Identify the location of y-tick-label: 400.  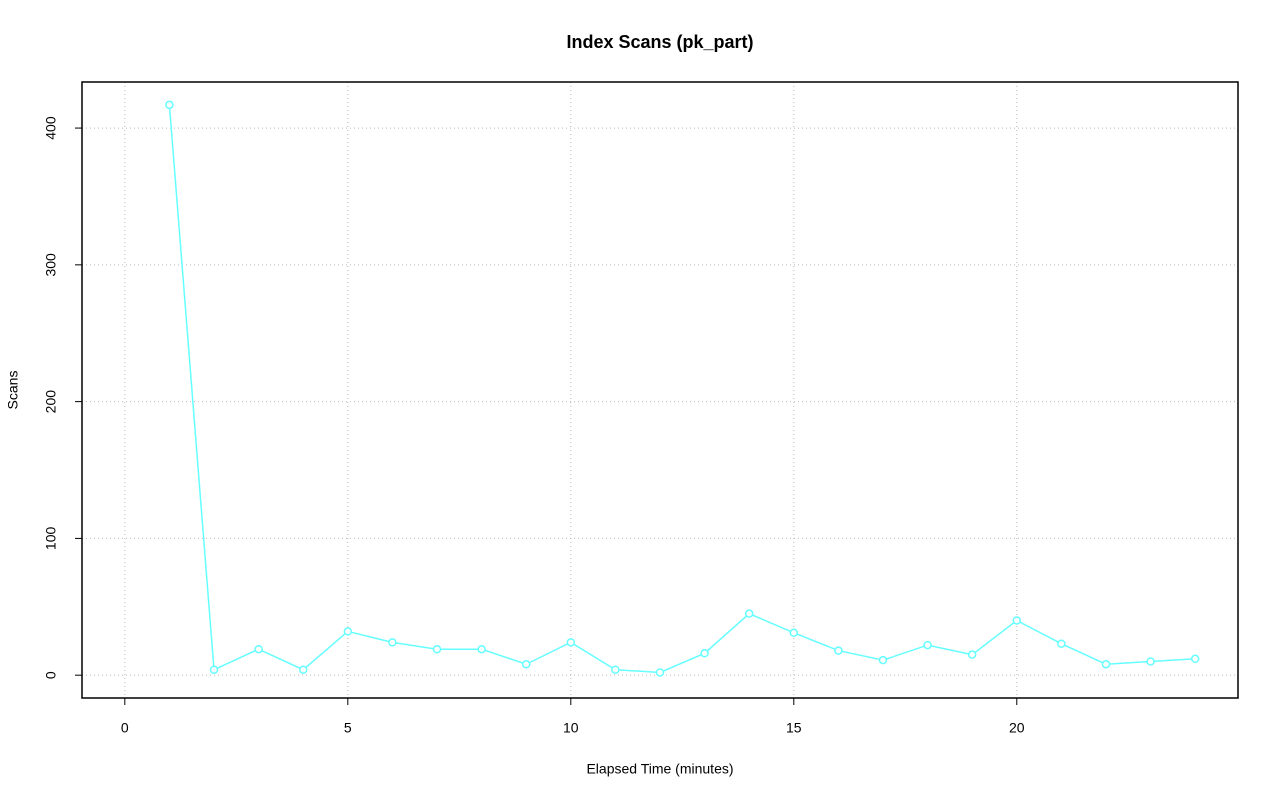
(51, 128).